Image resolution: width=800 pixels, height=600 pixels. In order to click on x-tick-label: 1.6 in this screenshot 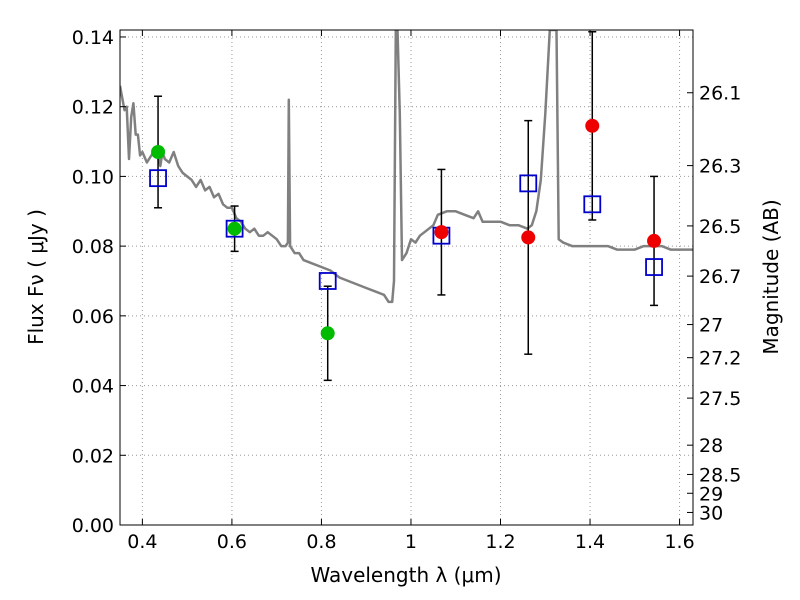, I will do `click(679, 542)`.